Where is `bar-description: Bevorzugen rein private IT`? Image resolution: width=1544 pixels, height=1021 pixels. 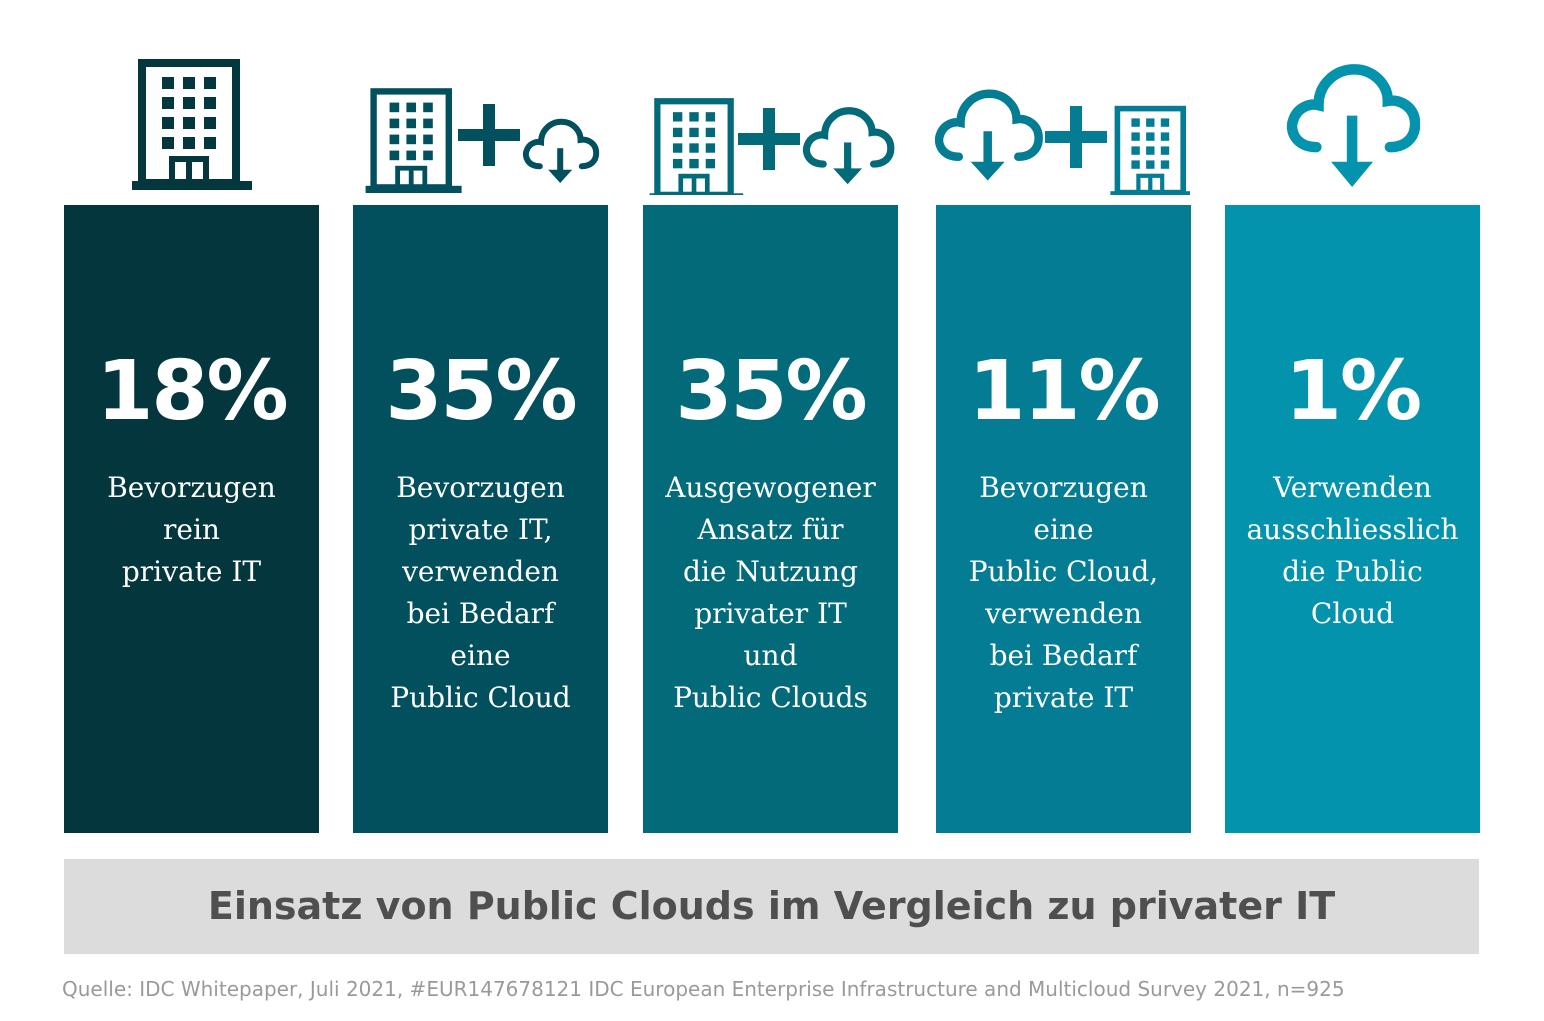 bar-description: Bevorzugen rein private IT is located at coordinates (191, 529).